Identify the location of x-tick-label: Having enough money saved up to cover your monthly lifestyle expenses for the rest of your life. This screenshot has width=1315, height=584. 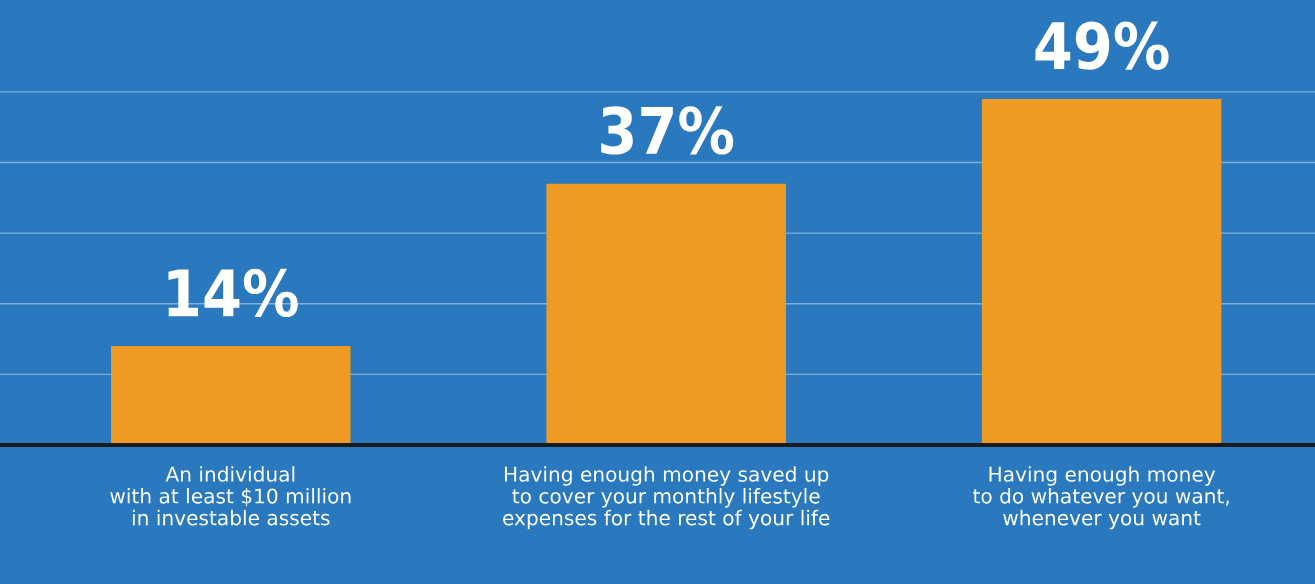
(666, 498).